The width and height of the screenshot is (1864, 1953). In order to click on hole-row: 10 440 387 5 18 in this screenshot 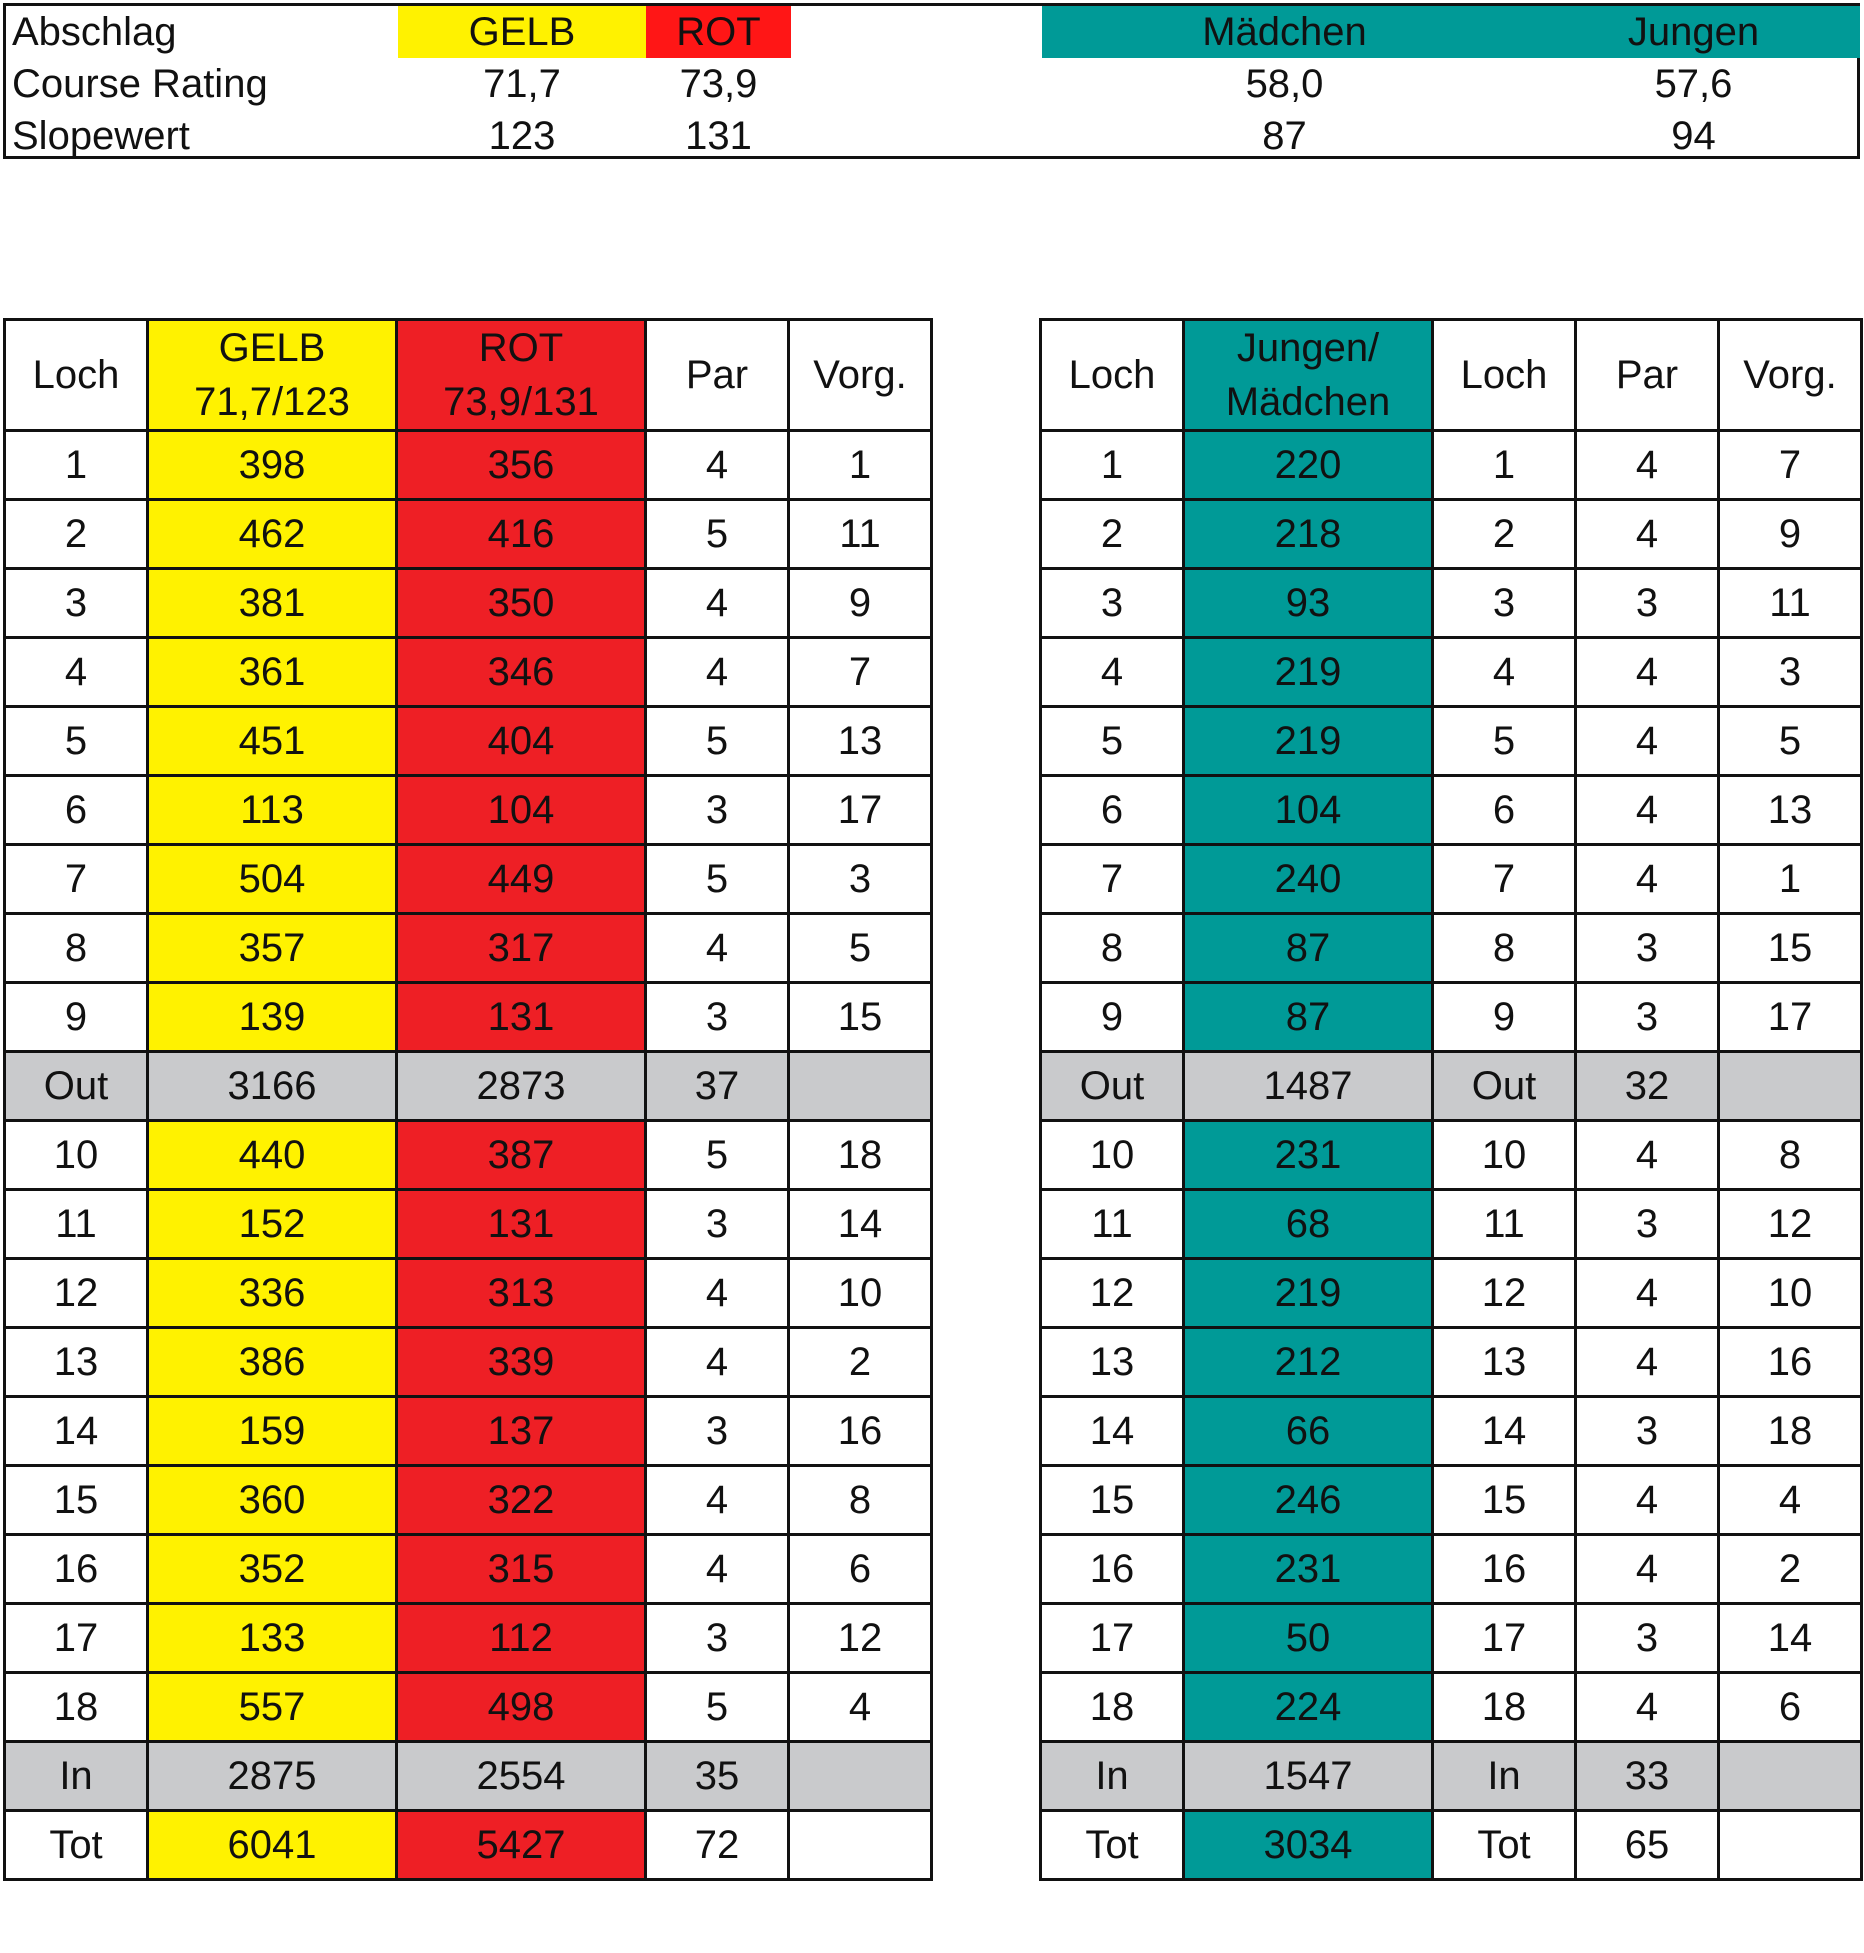, I will do `click(468, 1155)`.